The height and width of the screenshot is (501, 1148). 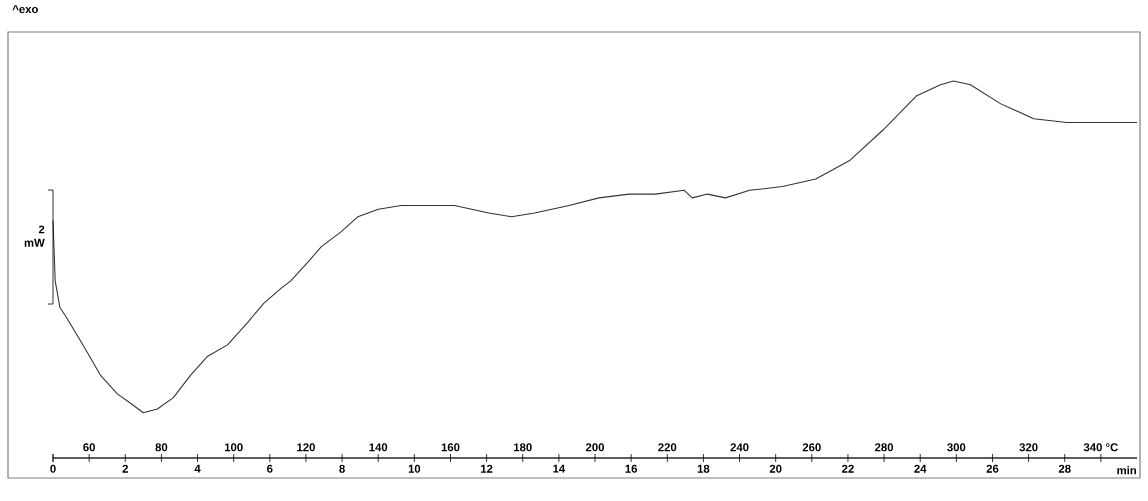 I want to click on x-tick-label: 8, so click(x=342, y=468).